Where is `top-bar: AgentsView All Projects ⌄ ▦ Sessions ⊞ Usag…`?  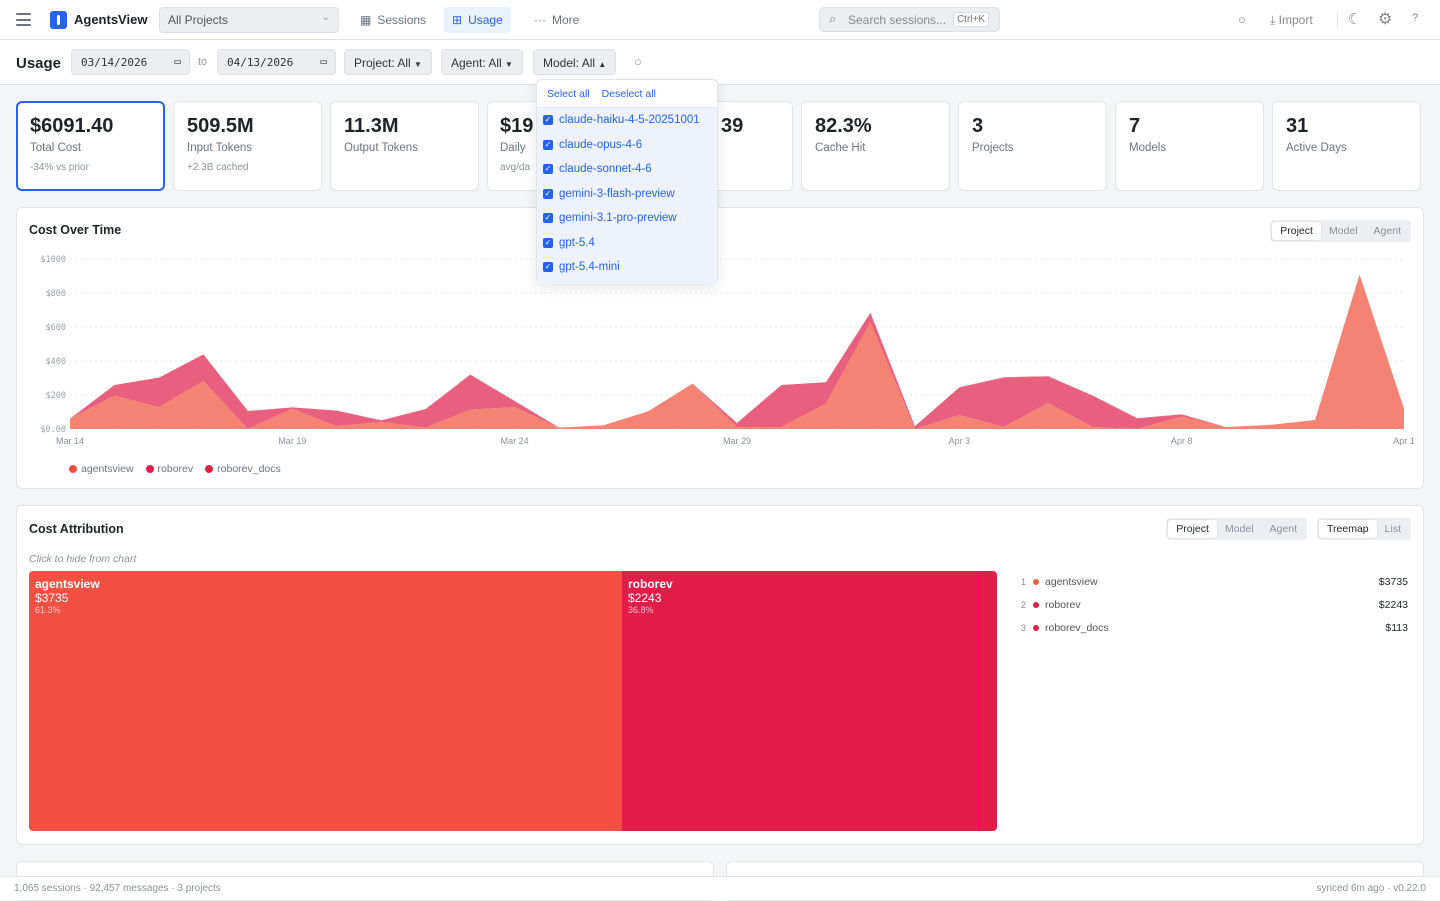
top-bar: AgentsView All Projects ⌄ ▦ Sessions ⊞ Usag… is located at coordinates (720, 20).